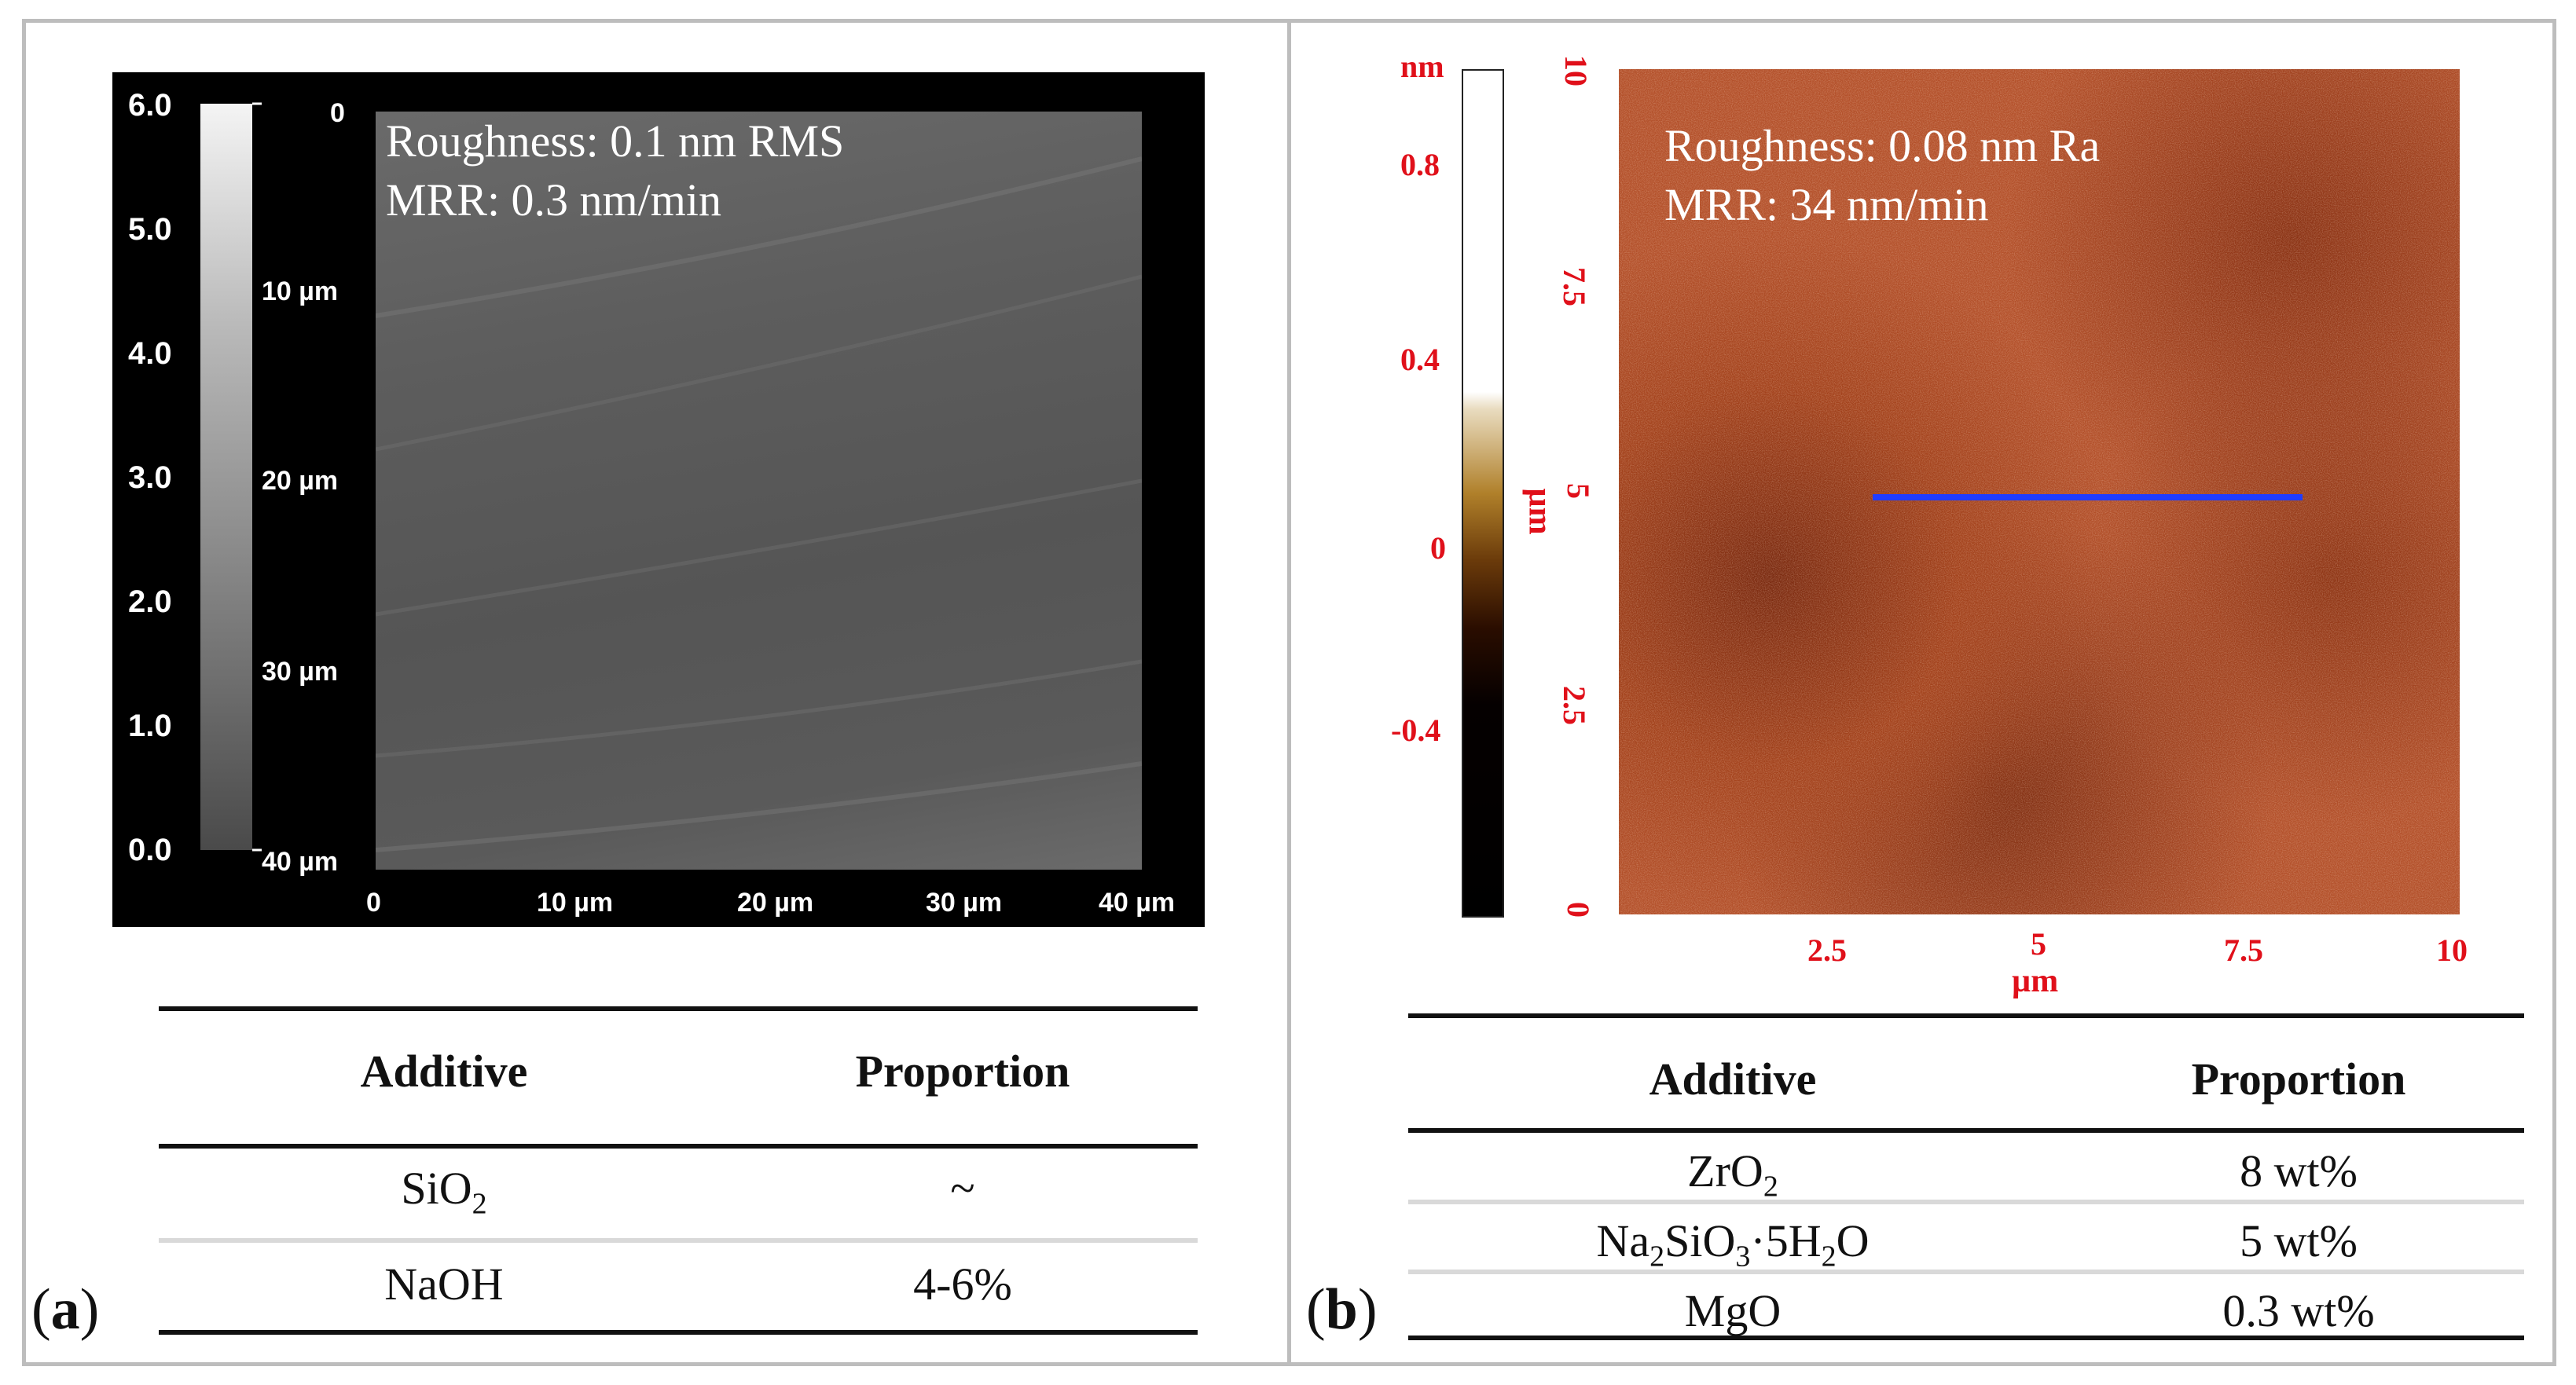 The image size is (2576, 1385). I want to click on panel-a-row-additive: SiO2, so click(444, 1192).